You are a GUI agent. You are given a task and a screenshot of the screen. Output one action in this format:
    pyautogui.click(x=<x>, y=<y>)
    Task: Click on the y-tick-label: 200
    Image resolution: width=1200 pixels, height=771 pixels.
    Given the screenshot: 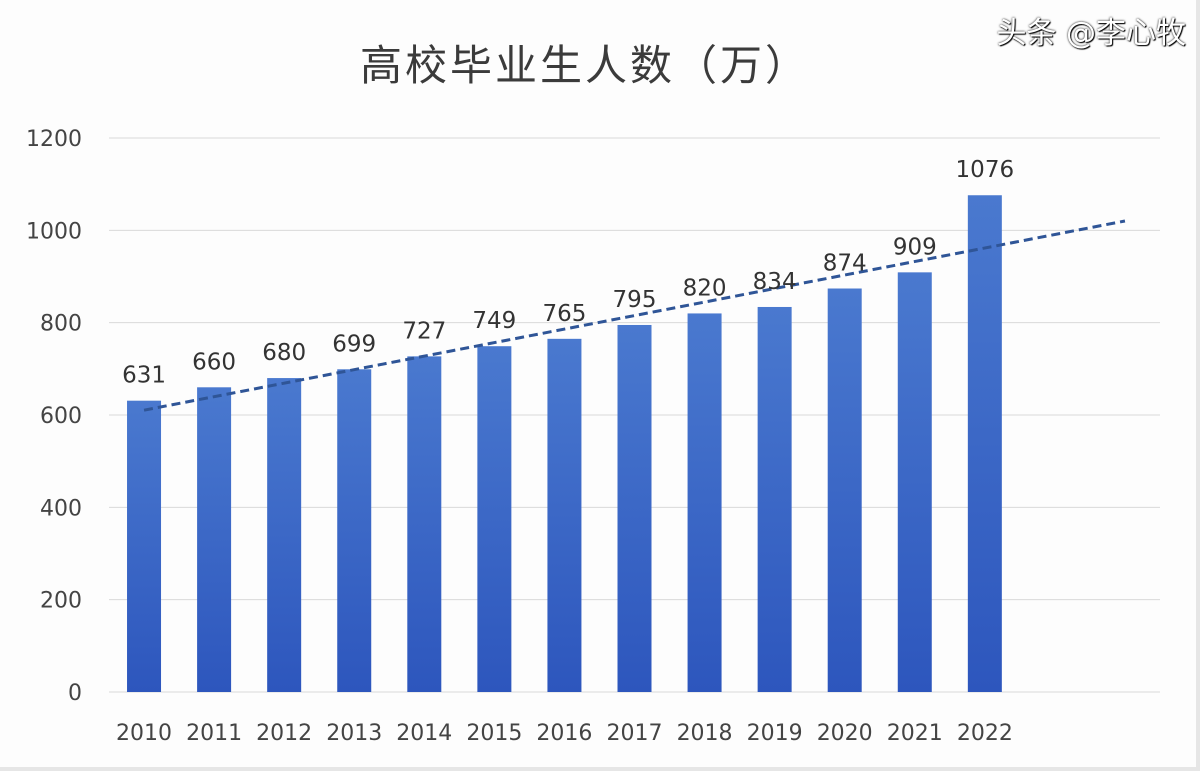 What is the action you would take?
    pyautogui.click(x=61, y=601)
    